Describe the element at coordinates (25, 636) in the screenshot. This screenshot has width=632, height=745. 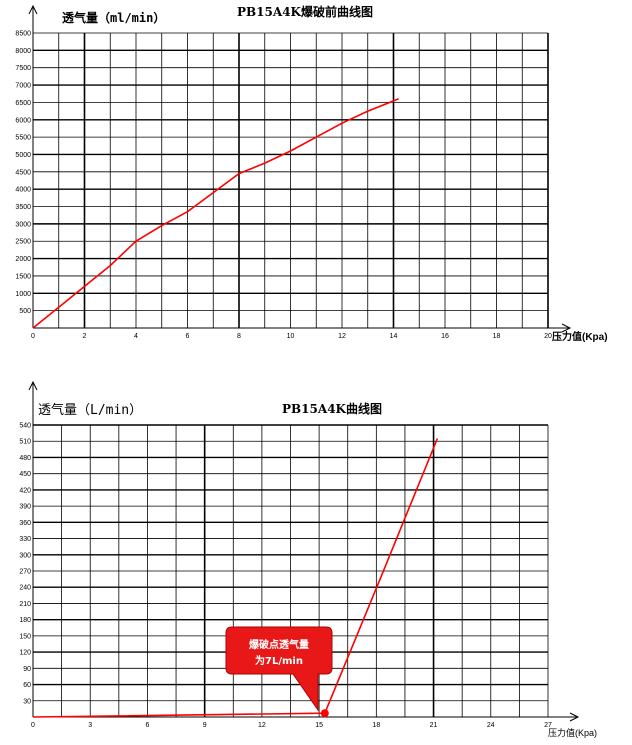
I see `y-tick-label: 150` at that location.